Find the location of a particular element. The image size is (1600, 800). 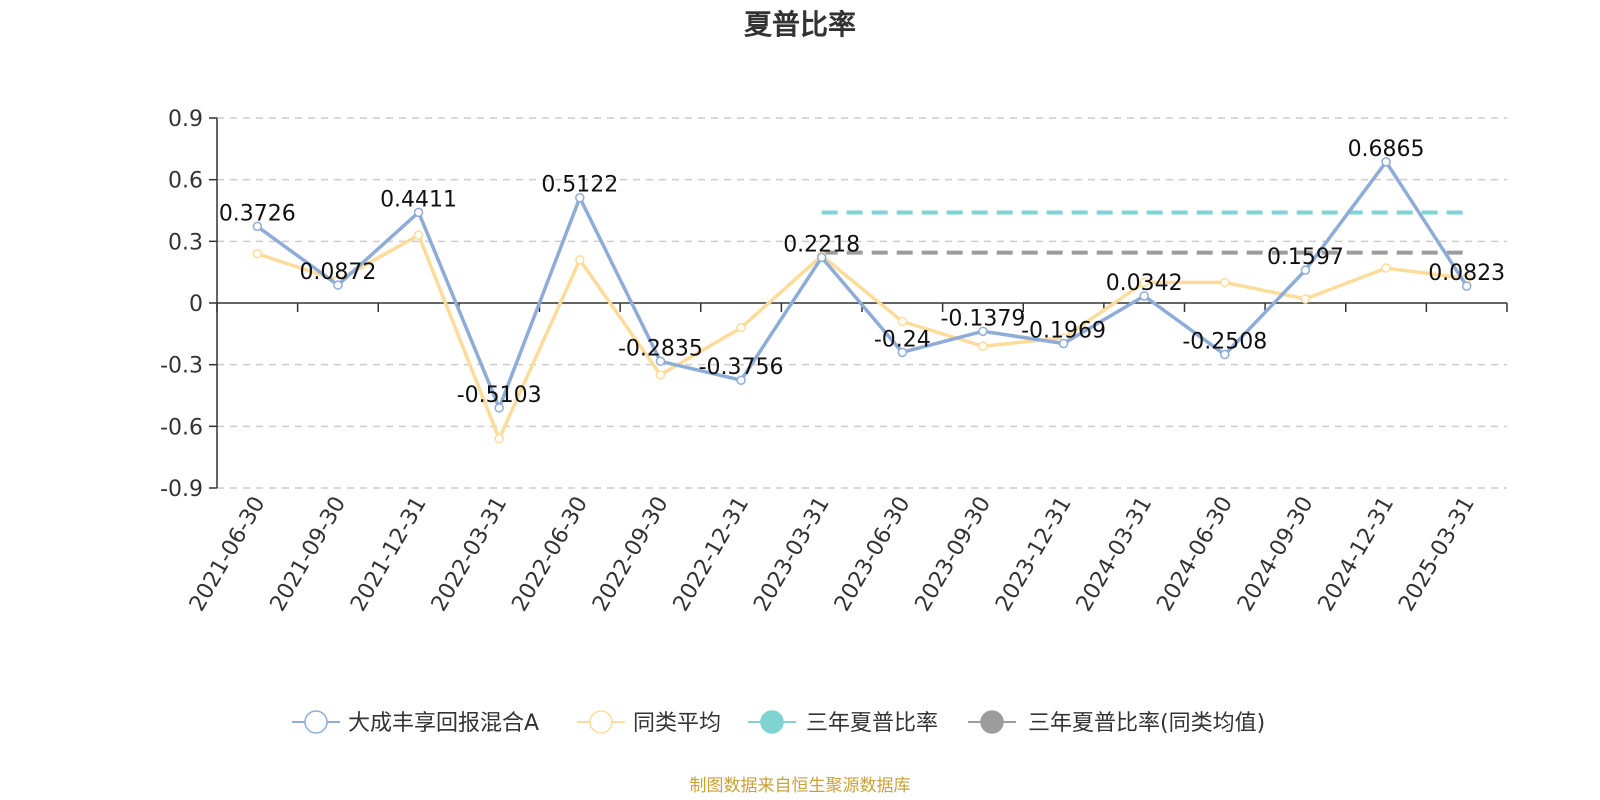

data-label: 0.0342 is located at coordinates (1144, 283).